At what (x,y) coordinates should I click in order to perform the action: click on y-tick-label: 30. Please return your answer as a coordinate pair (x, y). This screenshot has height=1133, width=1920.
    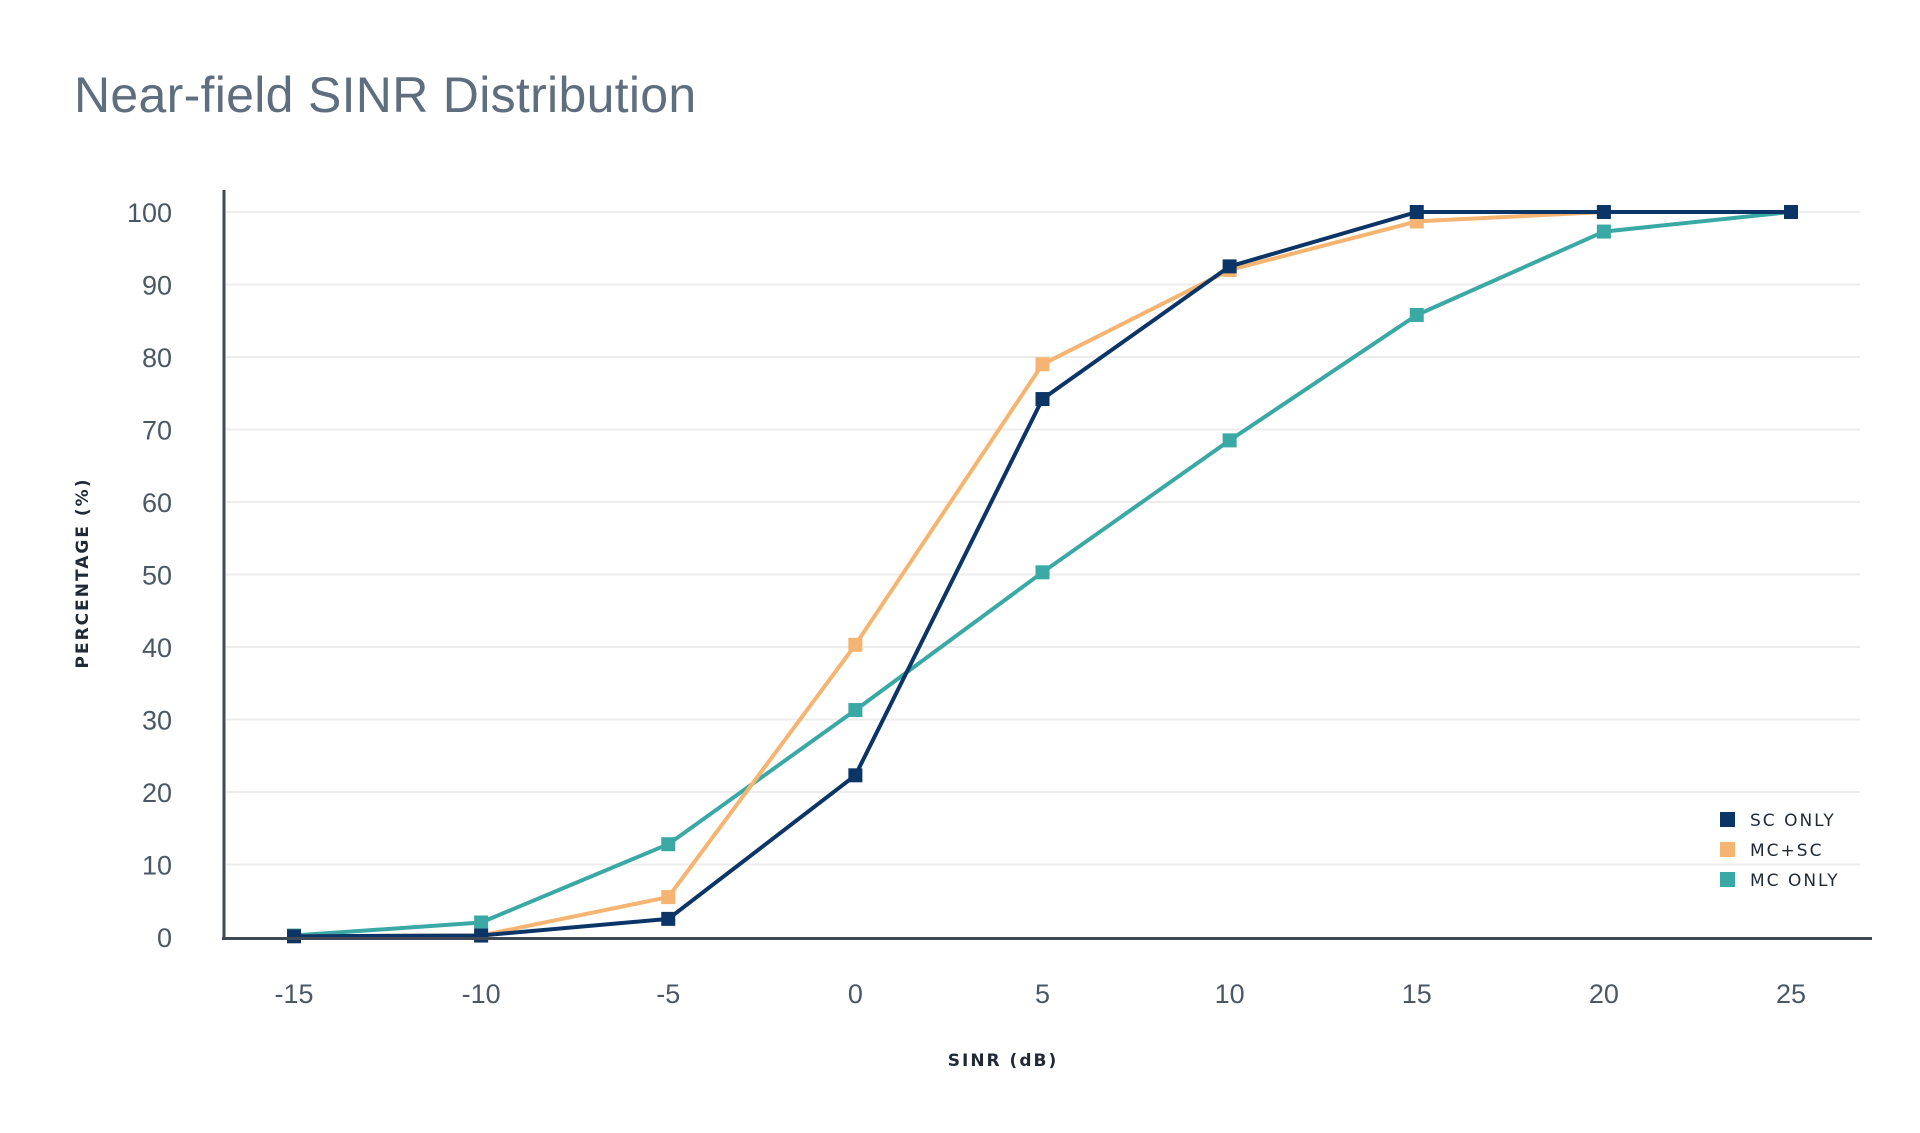
    Looking at the image, I should click on (157, 721).